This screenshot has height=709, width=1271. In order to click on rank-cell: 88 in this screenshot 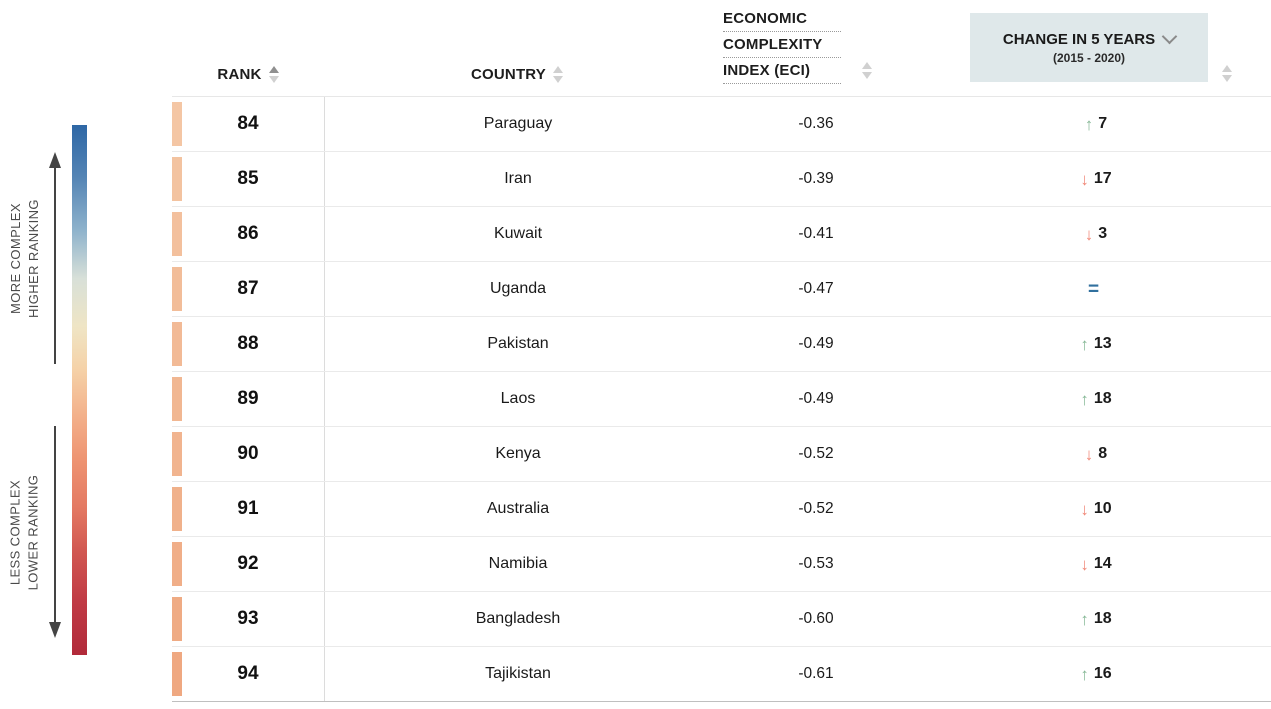, I will do `click(248, 344)`.